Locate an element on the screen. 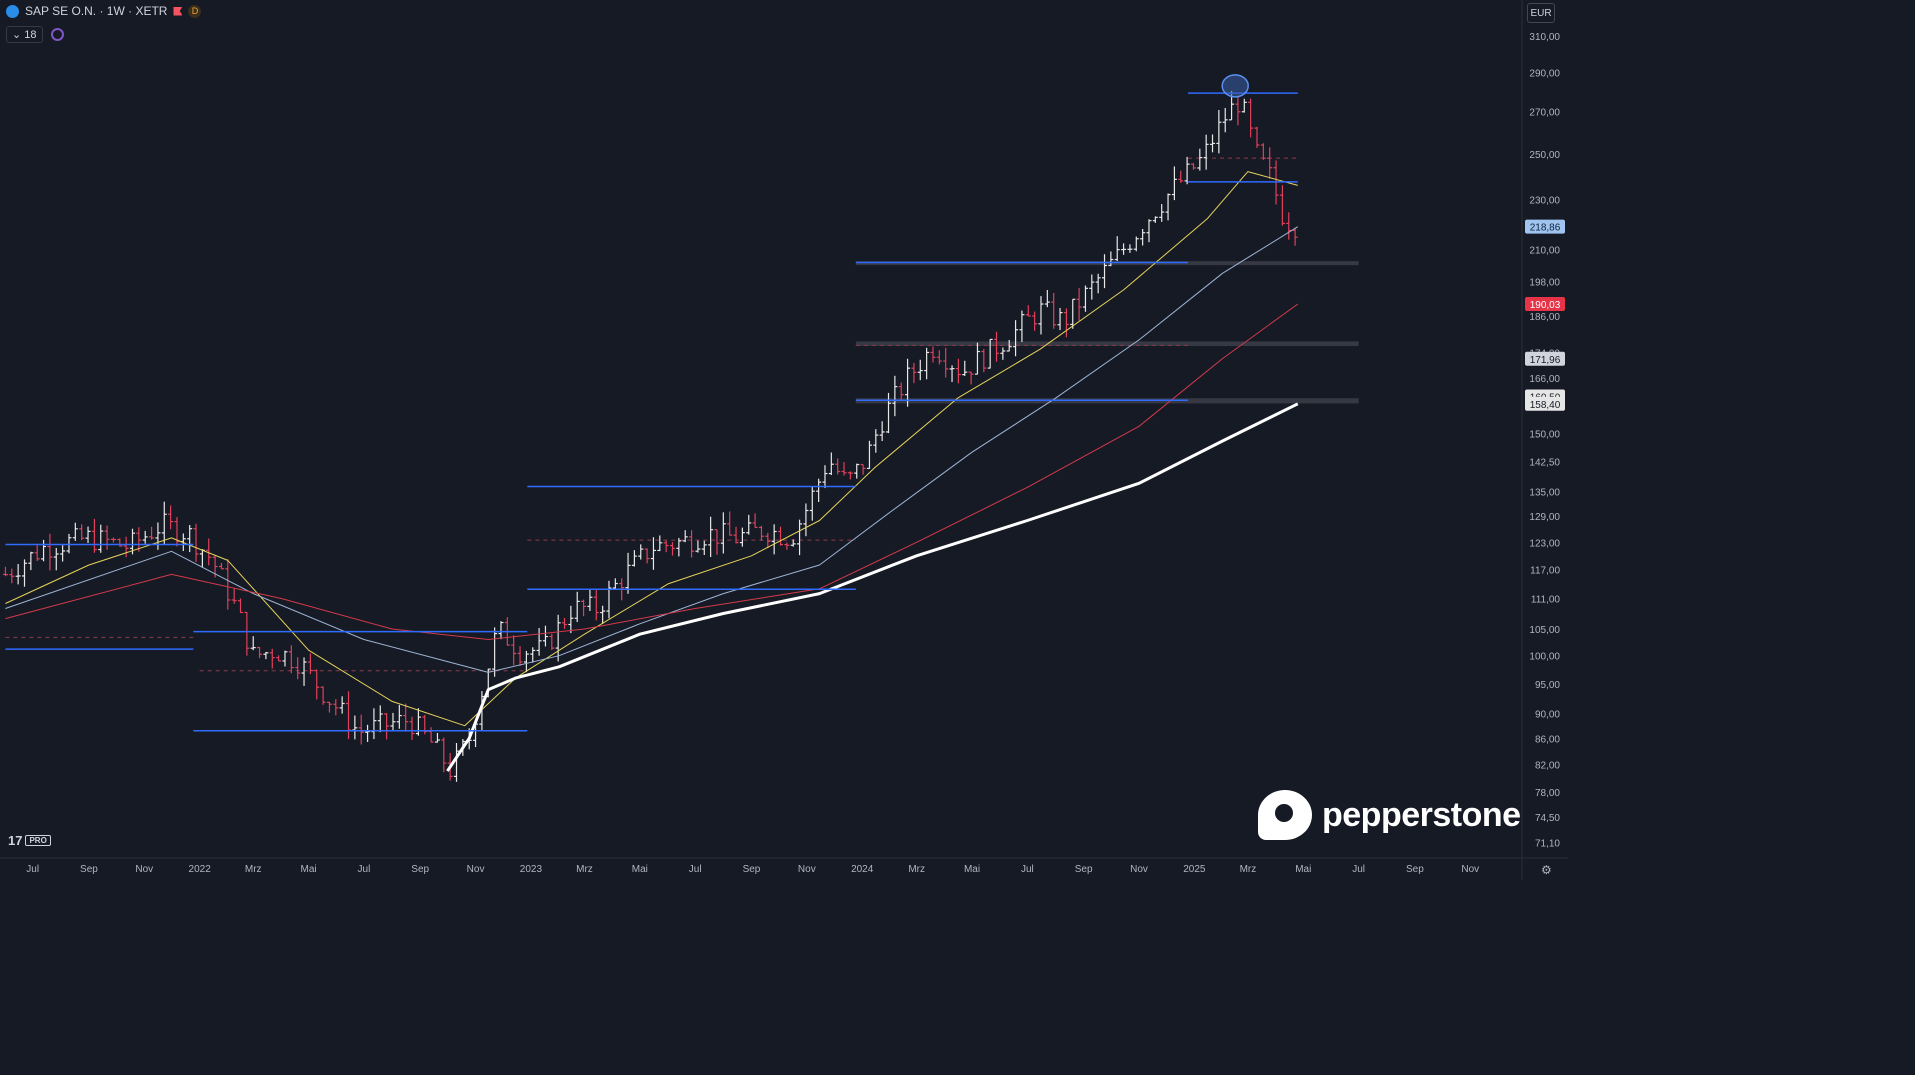 This screenshot has height=1075, width=1915. indicator-toggle: ⌄ 18 is located at coordinates (35, 34).